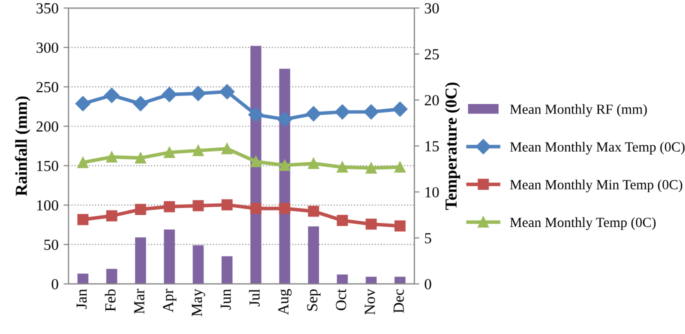 This screenshot has height=334, width=685. Describe the element at coordinates (597, 148) in the screenshot. I see `legend-label: Mean Monthly Max Temp (0C)` at that location.